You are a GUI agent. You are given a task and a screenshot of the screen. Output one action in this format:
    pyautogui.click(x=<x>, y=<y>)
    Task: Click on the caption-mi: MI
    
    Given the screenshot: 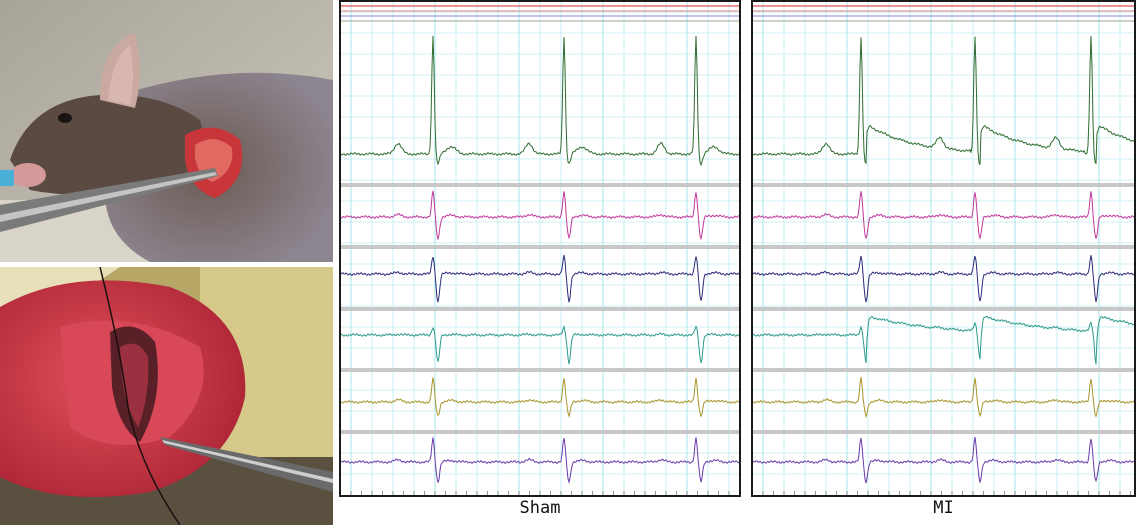 What is the action you would take?
    pyautogui.click(x=943, y=508)
    